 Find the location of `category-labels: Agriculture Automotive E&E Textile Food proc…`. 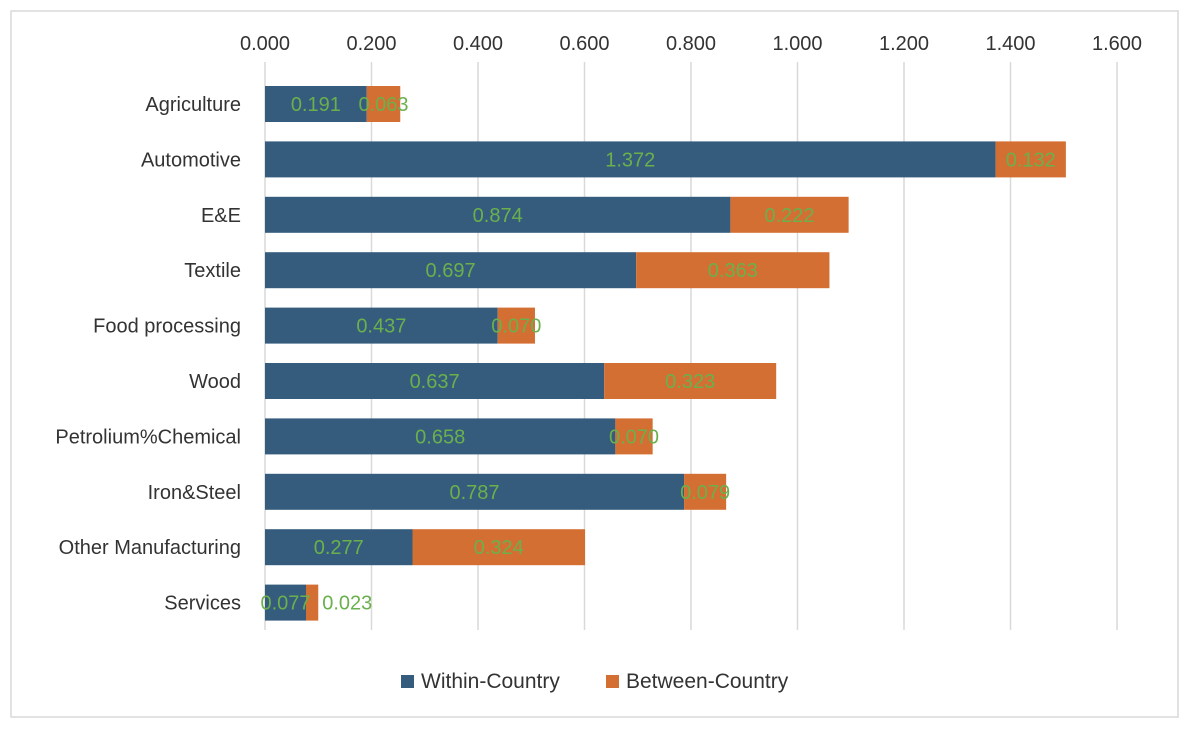

category-labels: Agriculture Automotive E&E Textile Food proc… is located at coordinates (148, 354).